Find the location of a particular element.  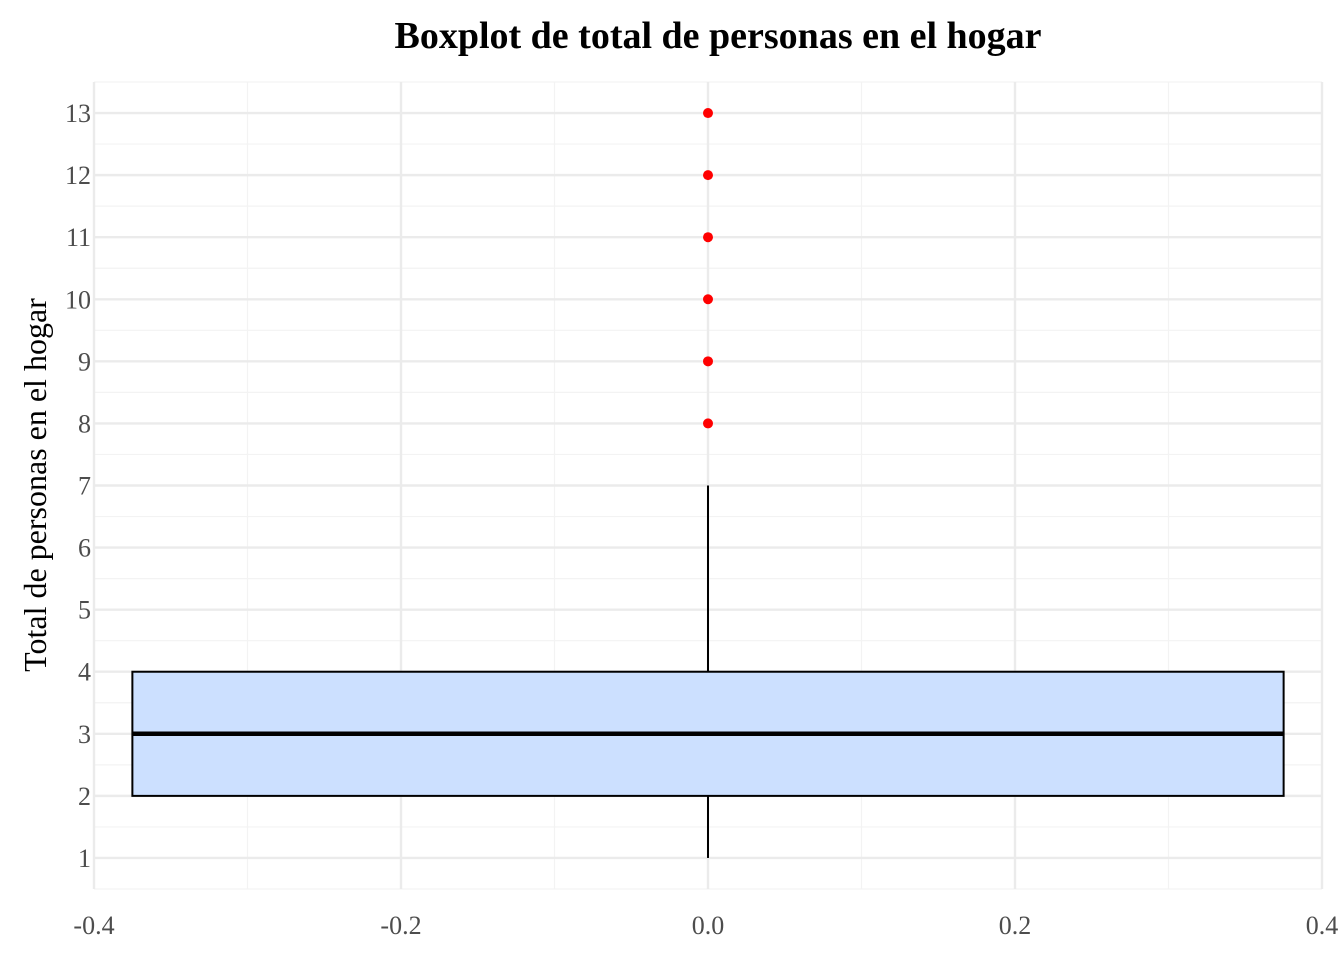

y-tick-label: 13 is located at coordinates (78, 113).